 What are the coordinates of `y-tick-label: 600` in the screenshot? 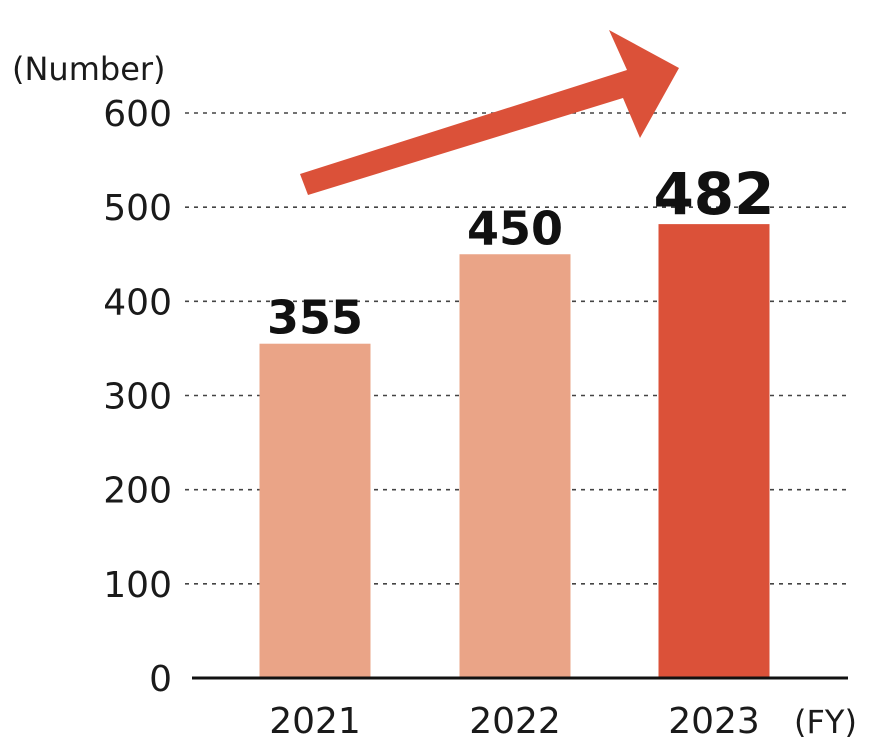 It's located at (137, 114).